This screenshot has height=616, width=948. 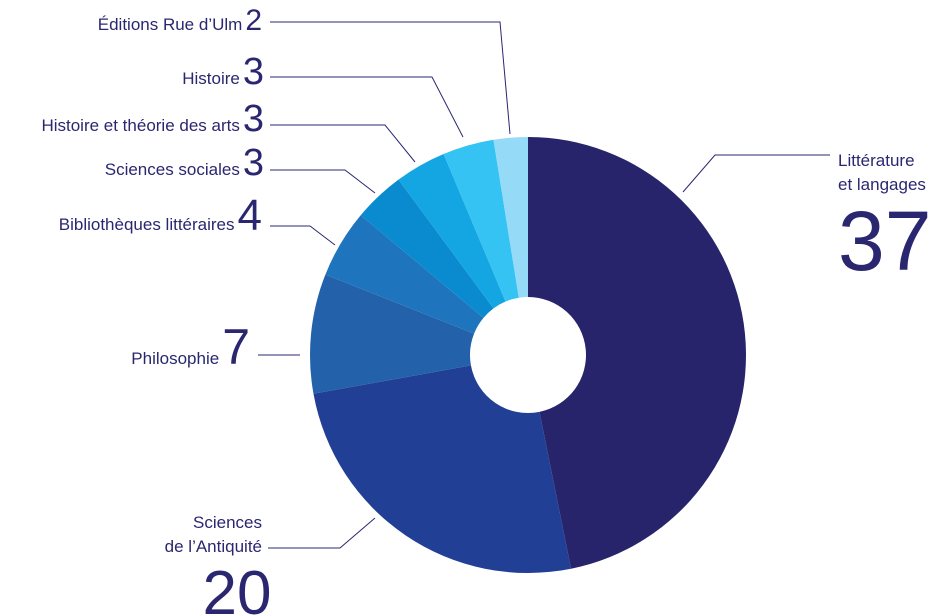 What do you see at coordinates (140, 125) in the screenshot?
I see `slice-label: Histoire et théorie des arts` at bounding box center [140, 125].